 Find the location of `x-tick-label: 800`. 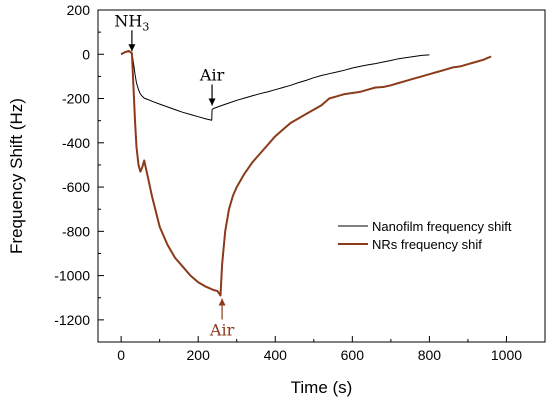

x-tick-label: 800 is located at coordinates (430, 355).